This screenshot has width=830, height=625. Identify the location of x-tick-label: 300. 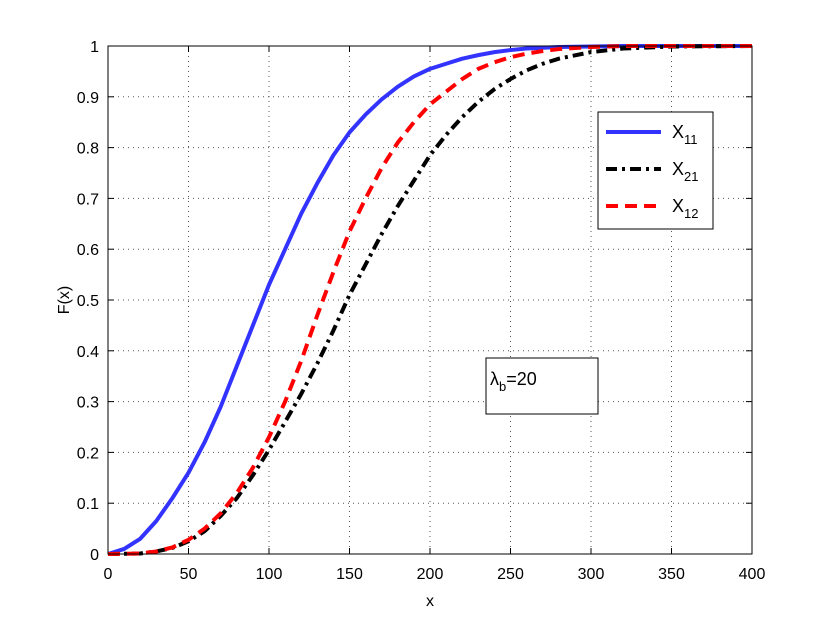
(591, 574).